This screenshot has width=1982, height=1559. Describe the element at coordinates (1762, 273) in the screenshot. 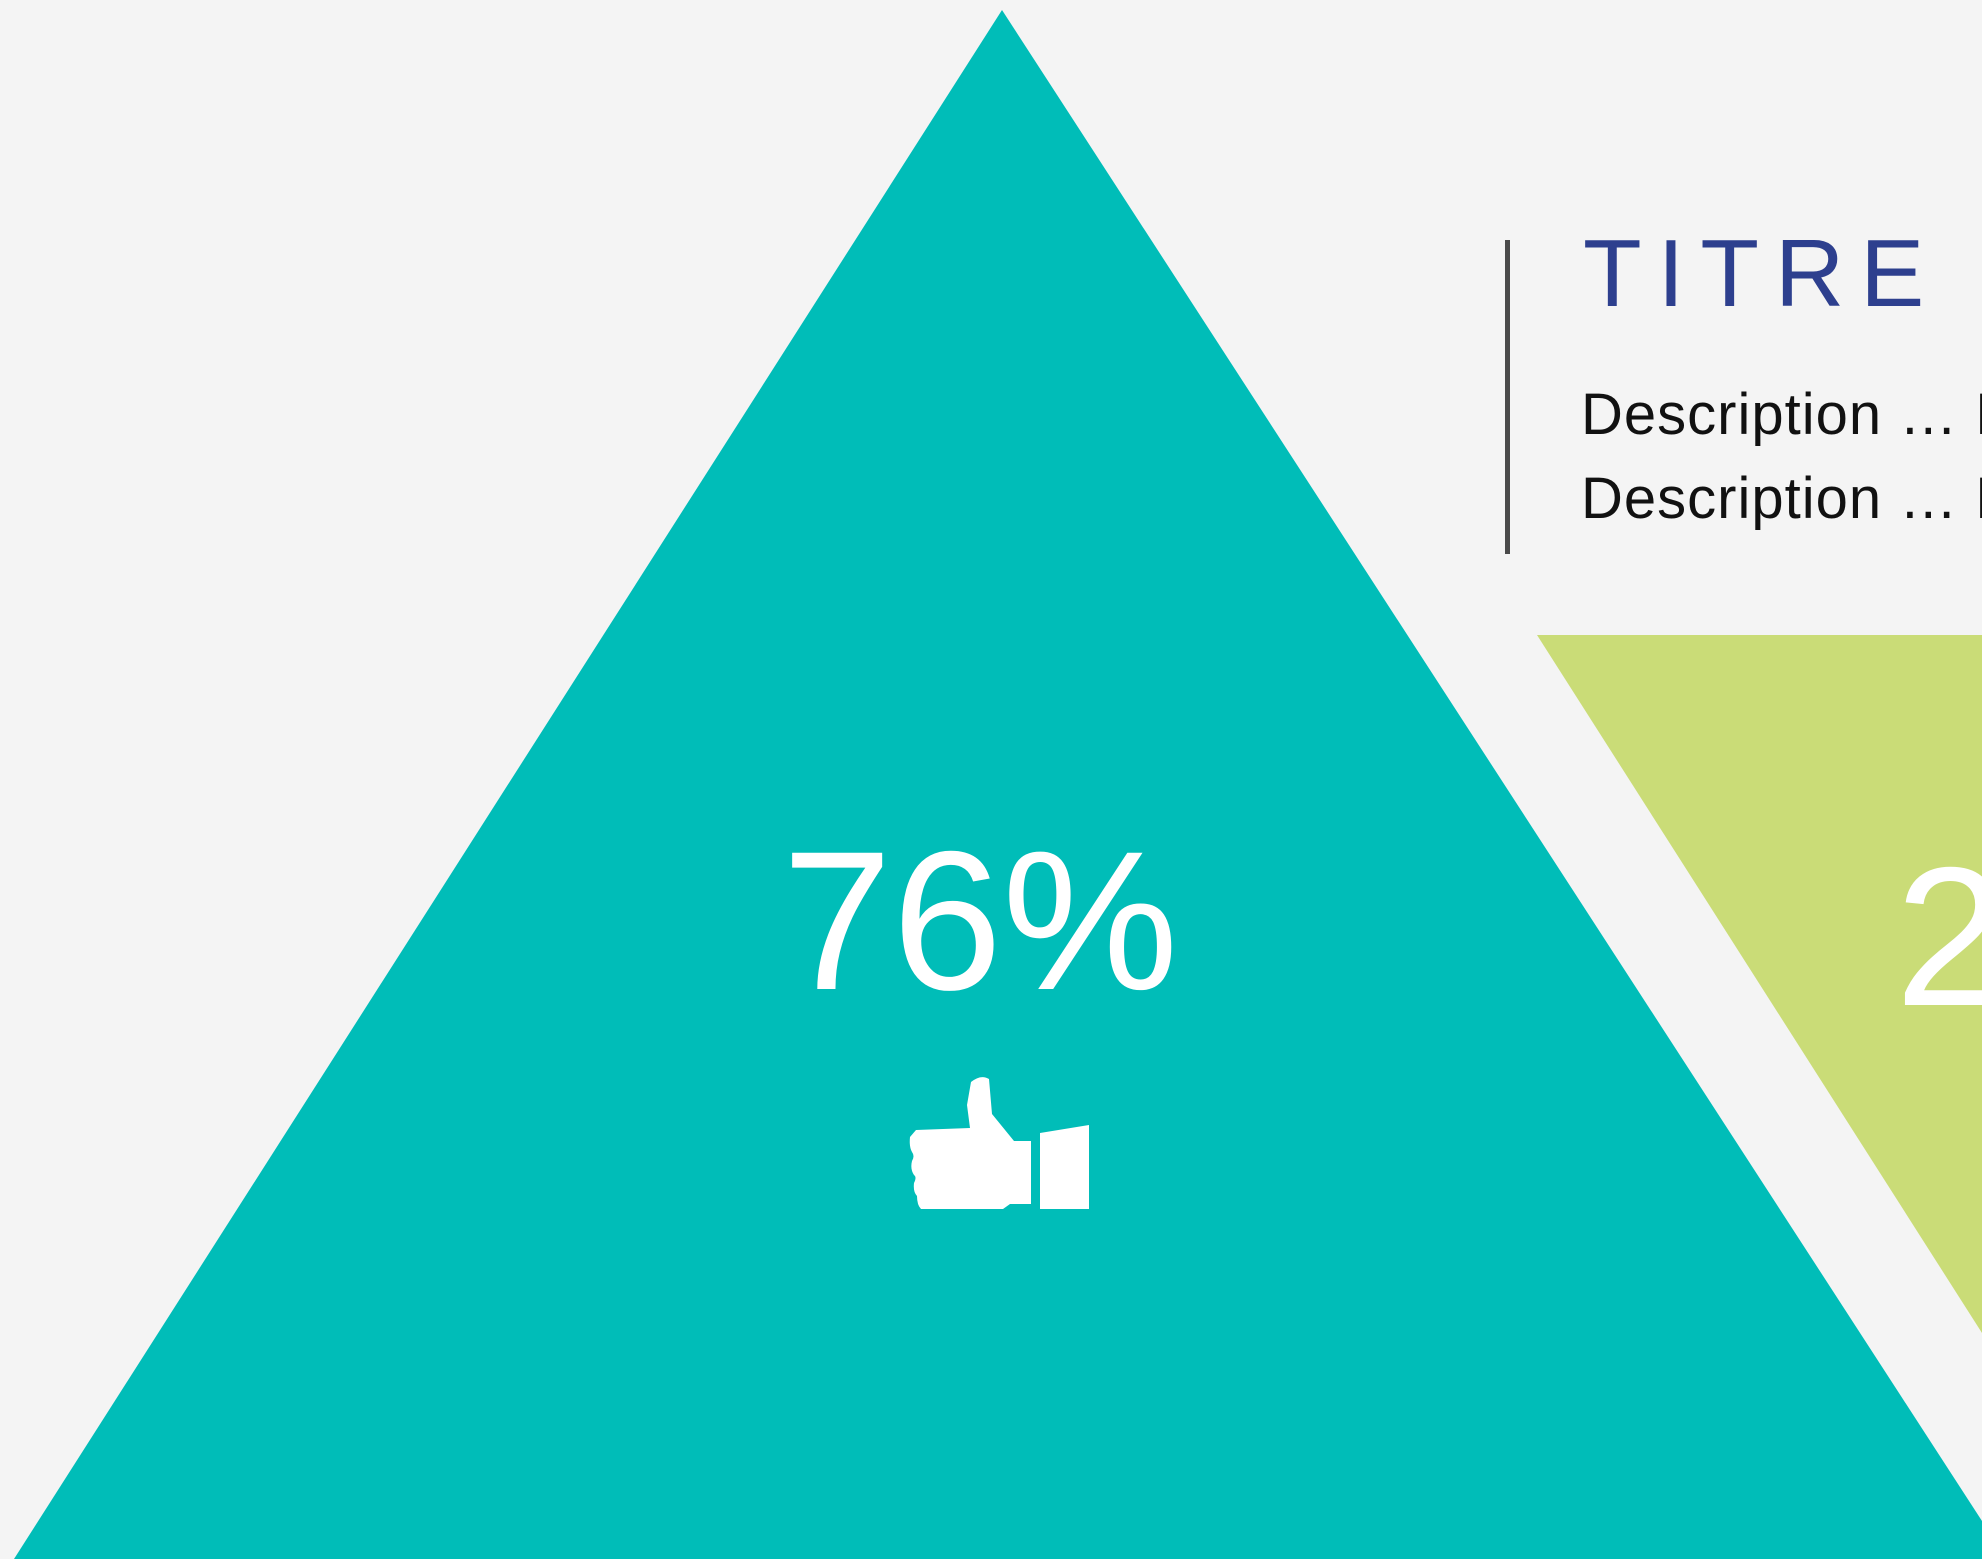

I see `title: TITRE` at that location.